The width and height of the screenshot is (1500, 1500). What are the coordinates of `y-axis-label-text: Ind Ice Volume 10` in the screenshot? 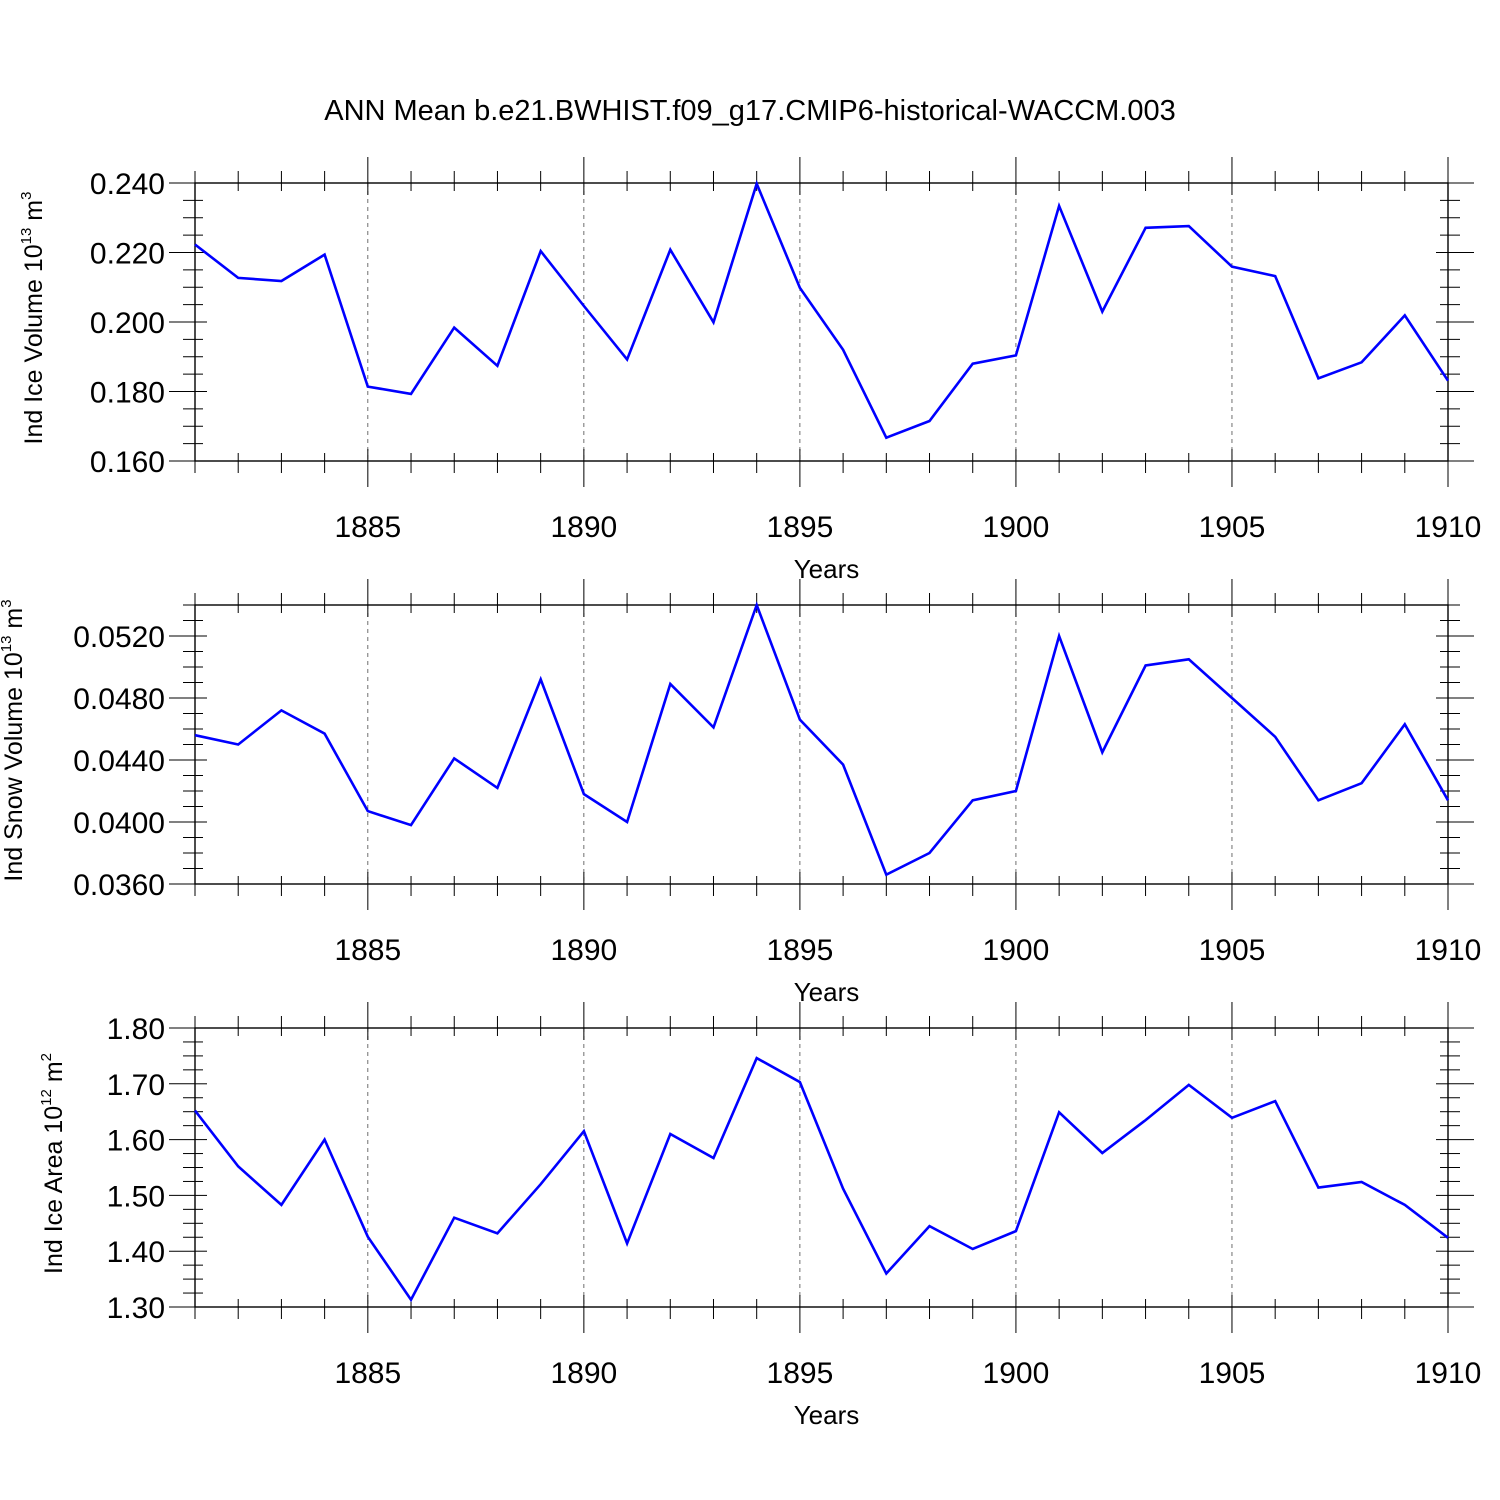 It's located at (34, 344).